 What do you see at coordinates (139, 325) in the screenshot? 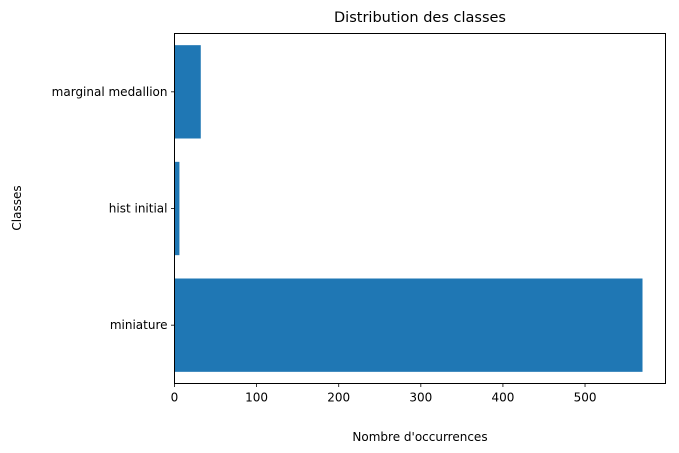
I see `y-tick-label: miniature` at bounding box center [139, 325].